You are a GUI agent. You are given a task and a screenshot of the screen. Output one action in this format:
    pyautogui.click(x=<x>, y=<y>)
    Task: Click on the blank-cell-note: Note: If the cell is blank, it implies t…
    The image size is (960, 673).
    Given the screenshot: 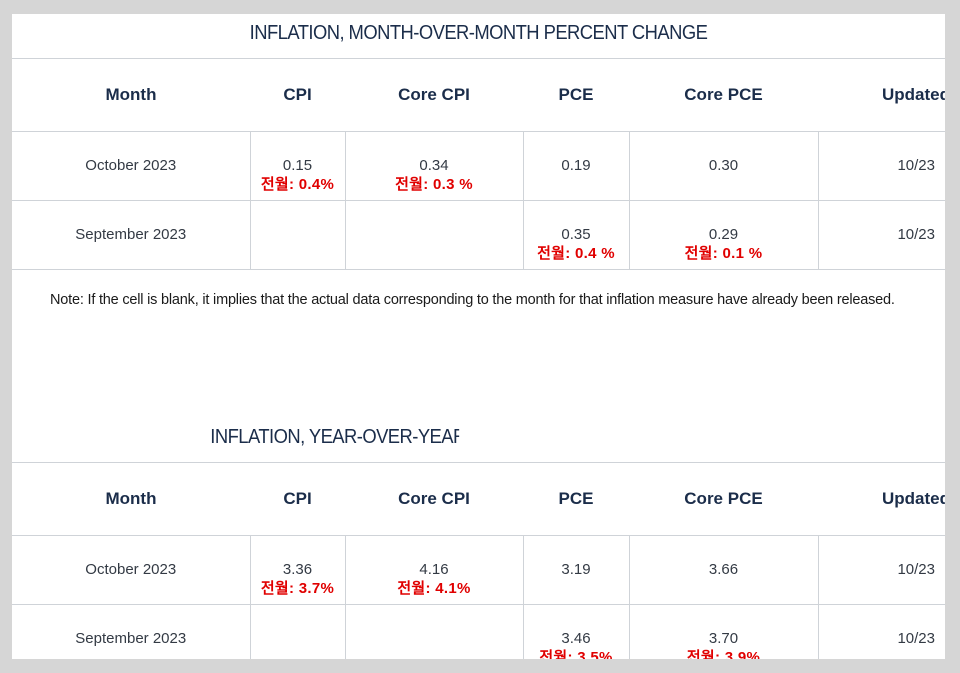 What is the action you would take?
    pyautogui.click(x=472, y=300)
    